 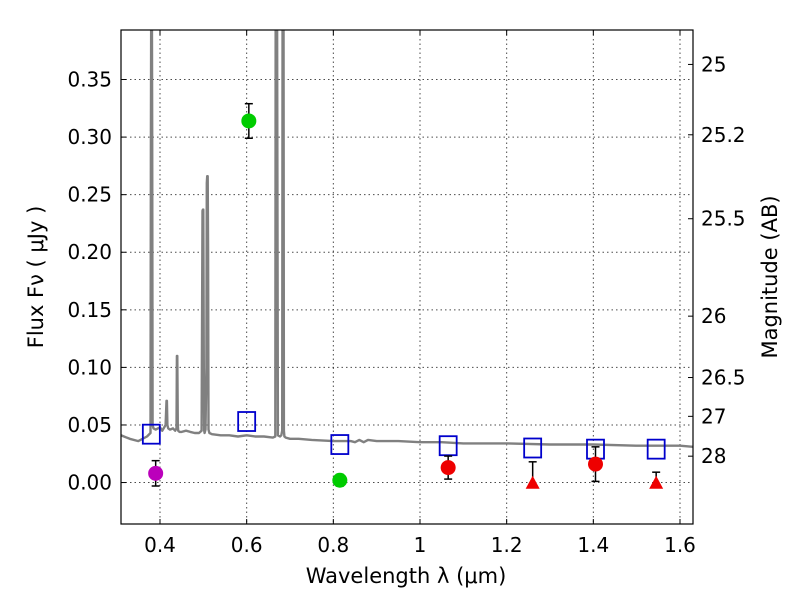 I want to click on x-tick-label: 1.4, so click(x=593, y=545).